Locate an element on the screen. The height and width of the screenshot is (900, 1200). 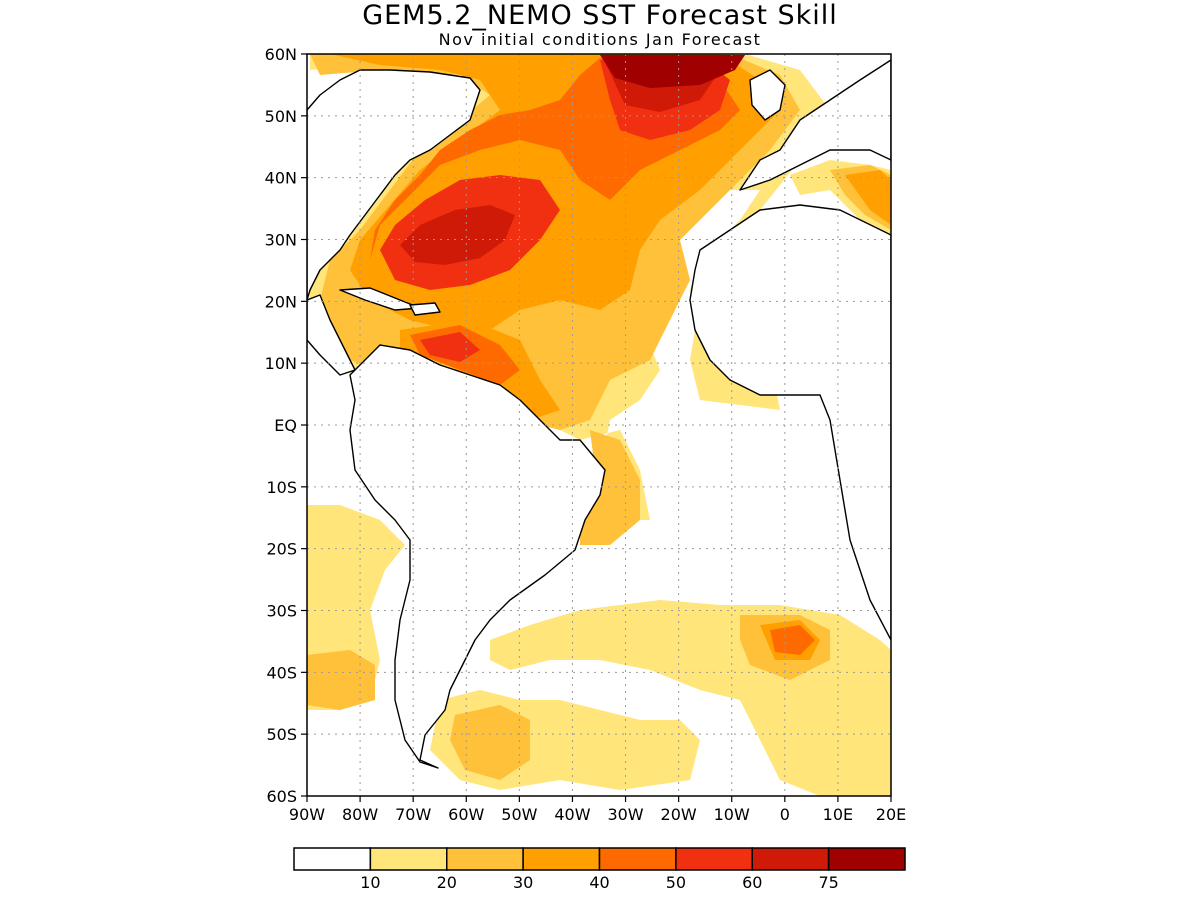
lat-label: 60S is located at coordinates (281, 796).